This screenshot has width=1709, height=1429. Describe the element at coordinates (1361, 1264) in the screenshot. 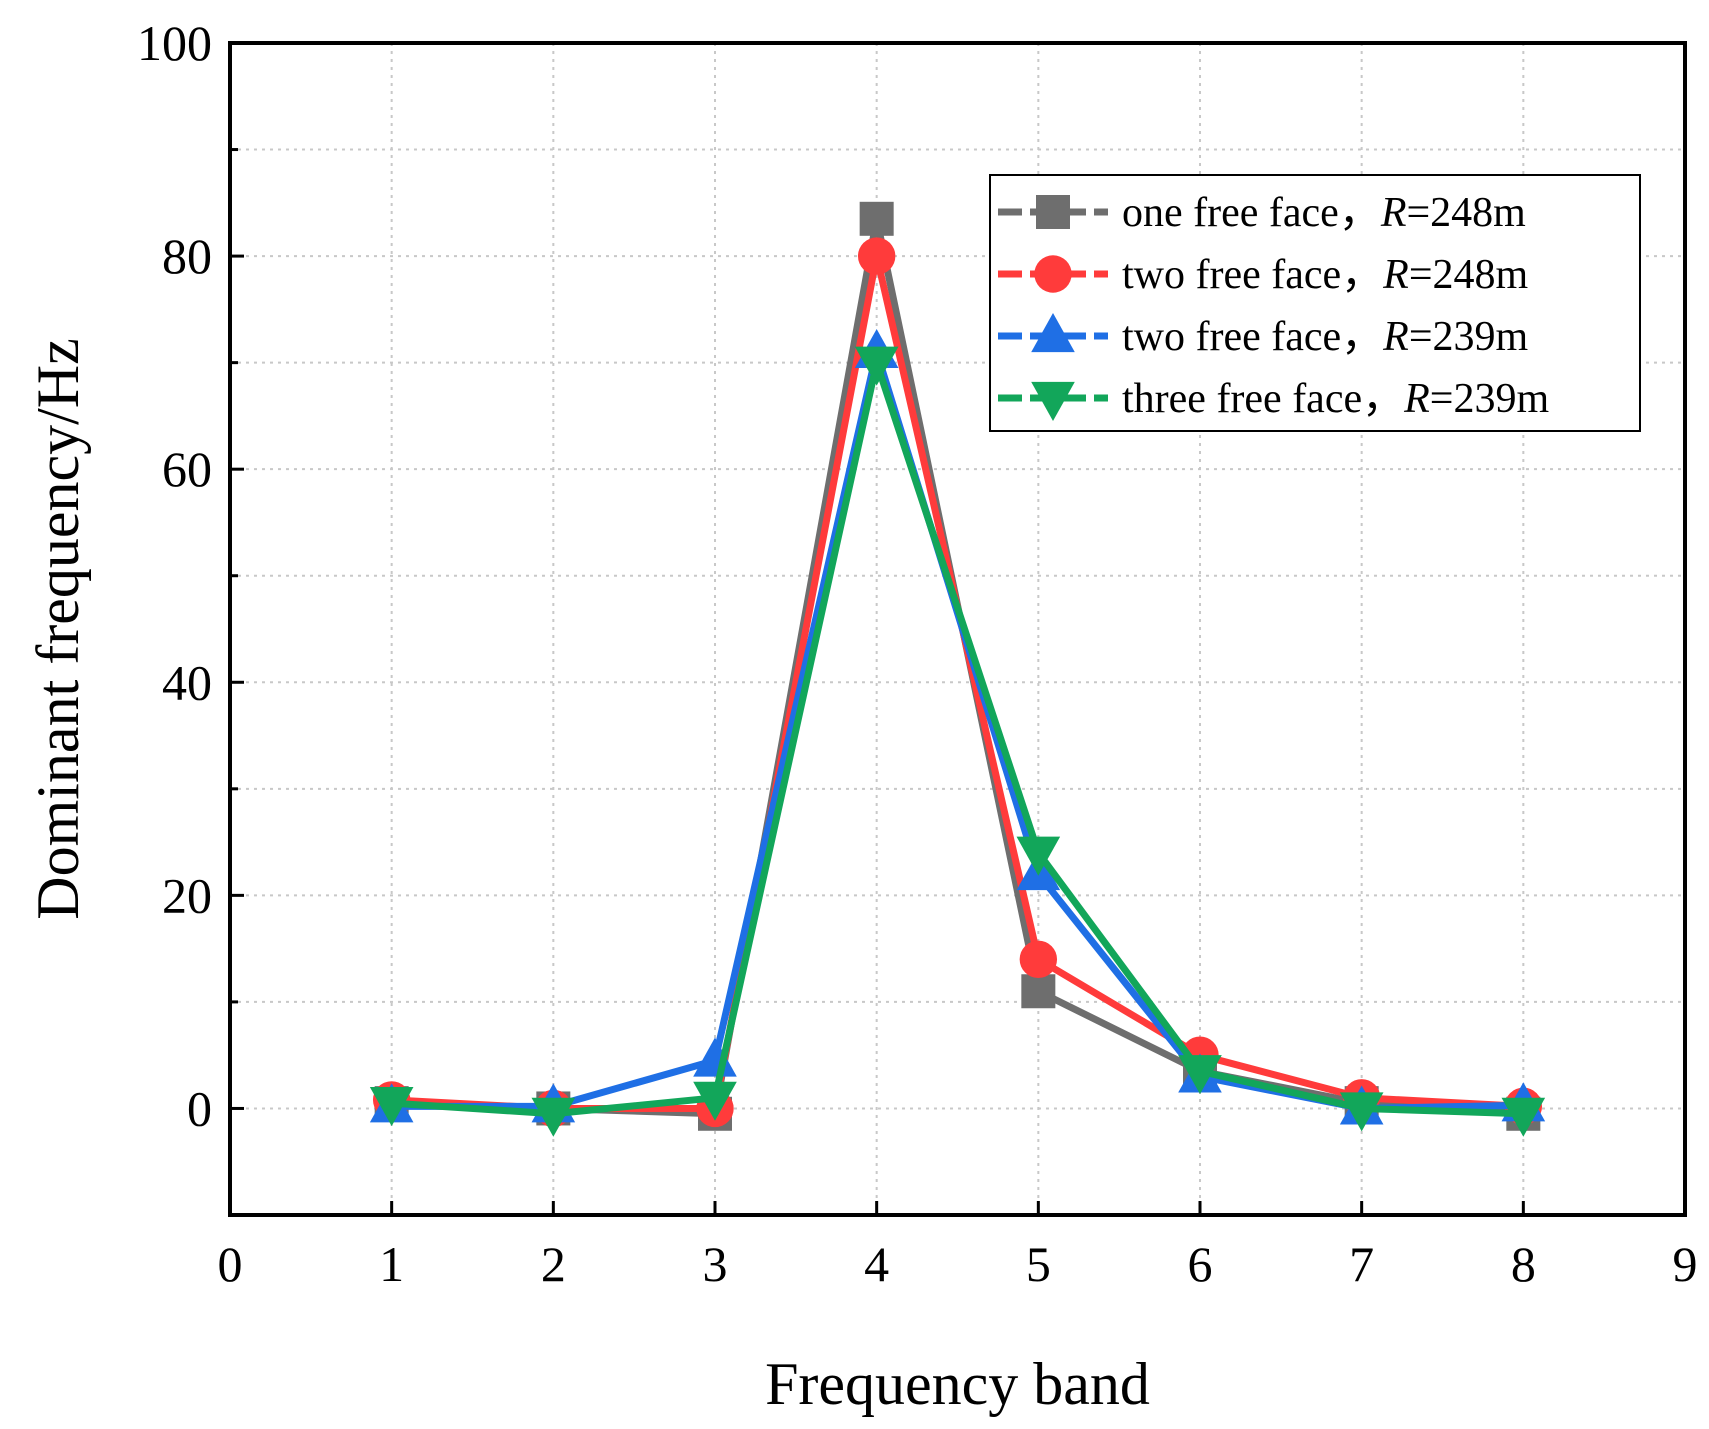

I see `x-tick-label: 7` at that location.